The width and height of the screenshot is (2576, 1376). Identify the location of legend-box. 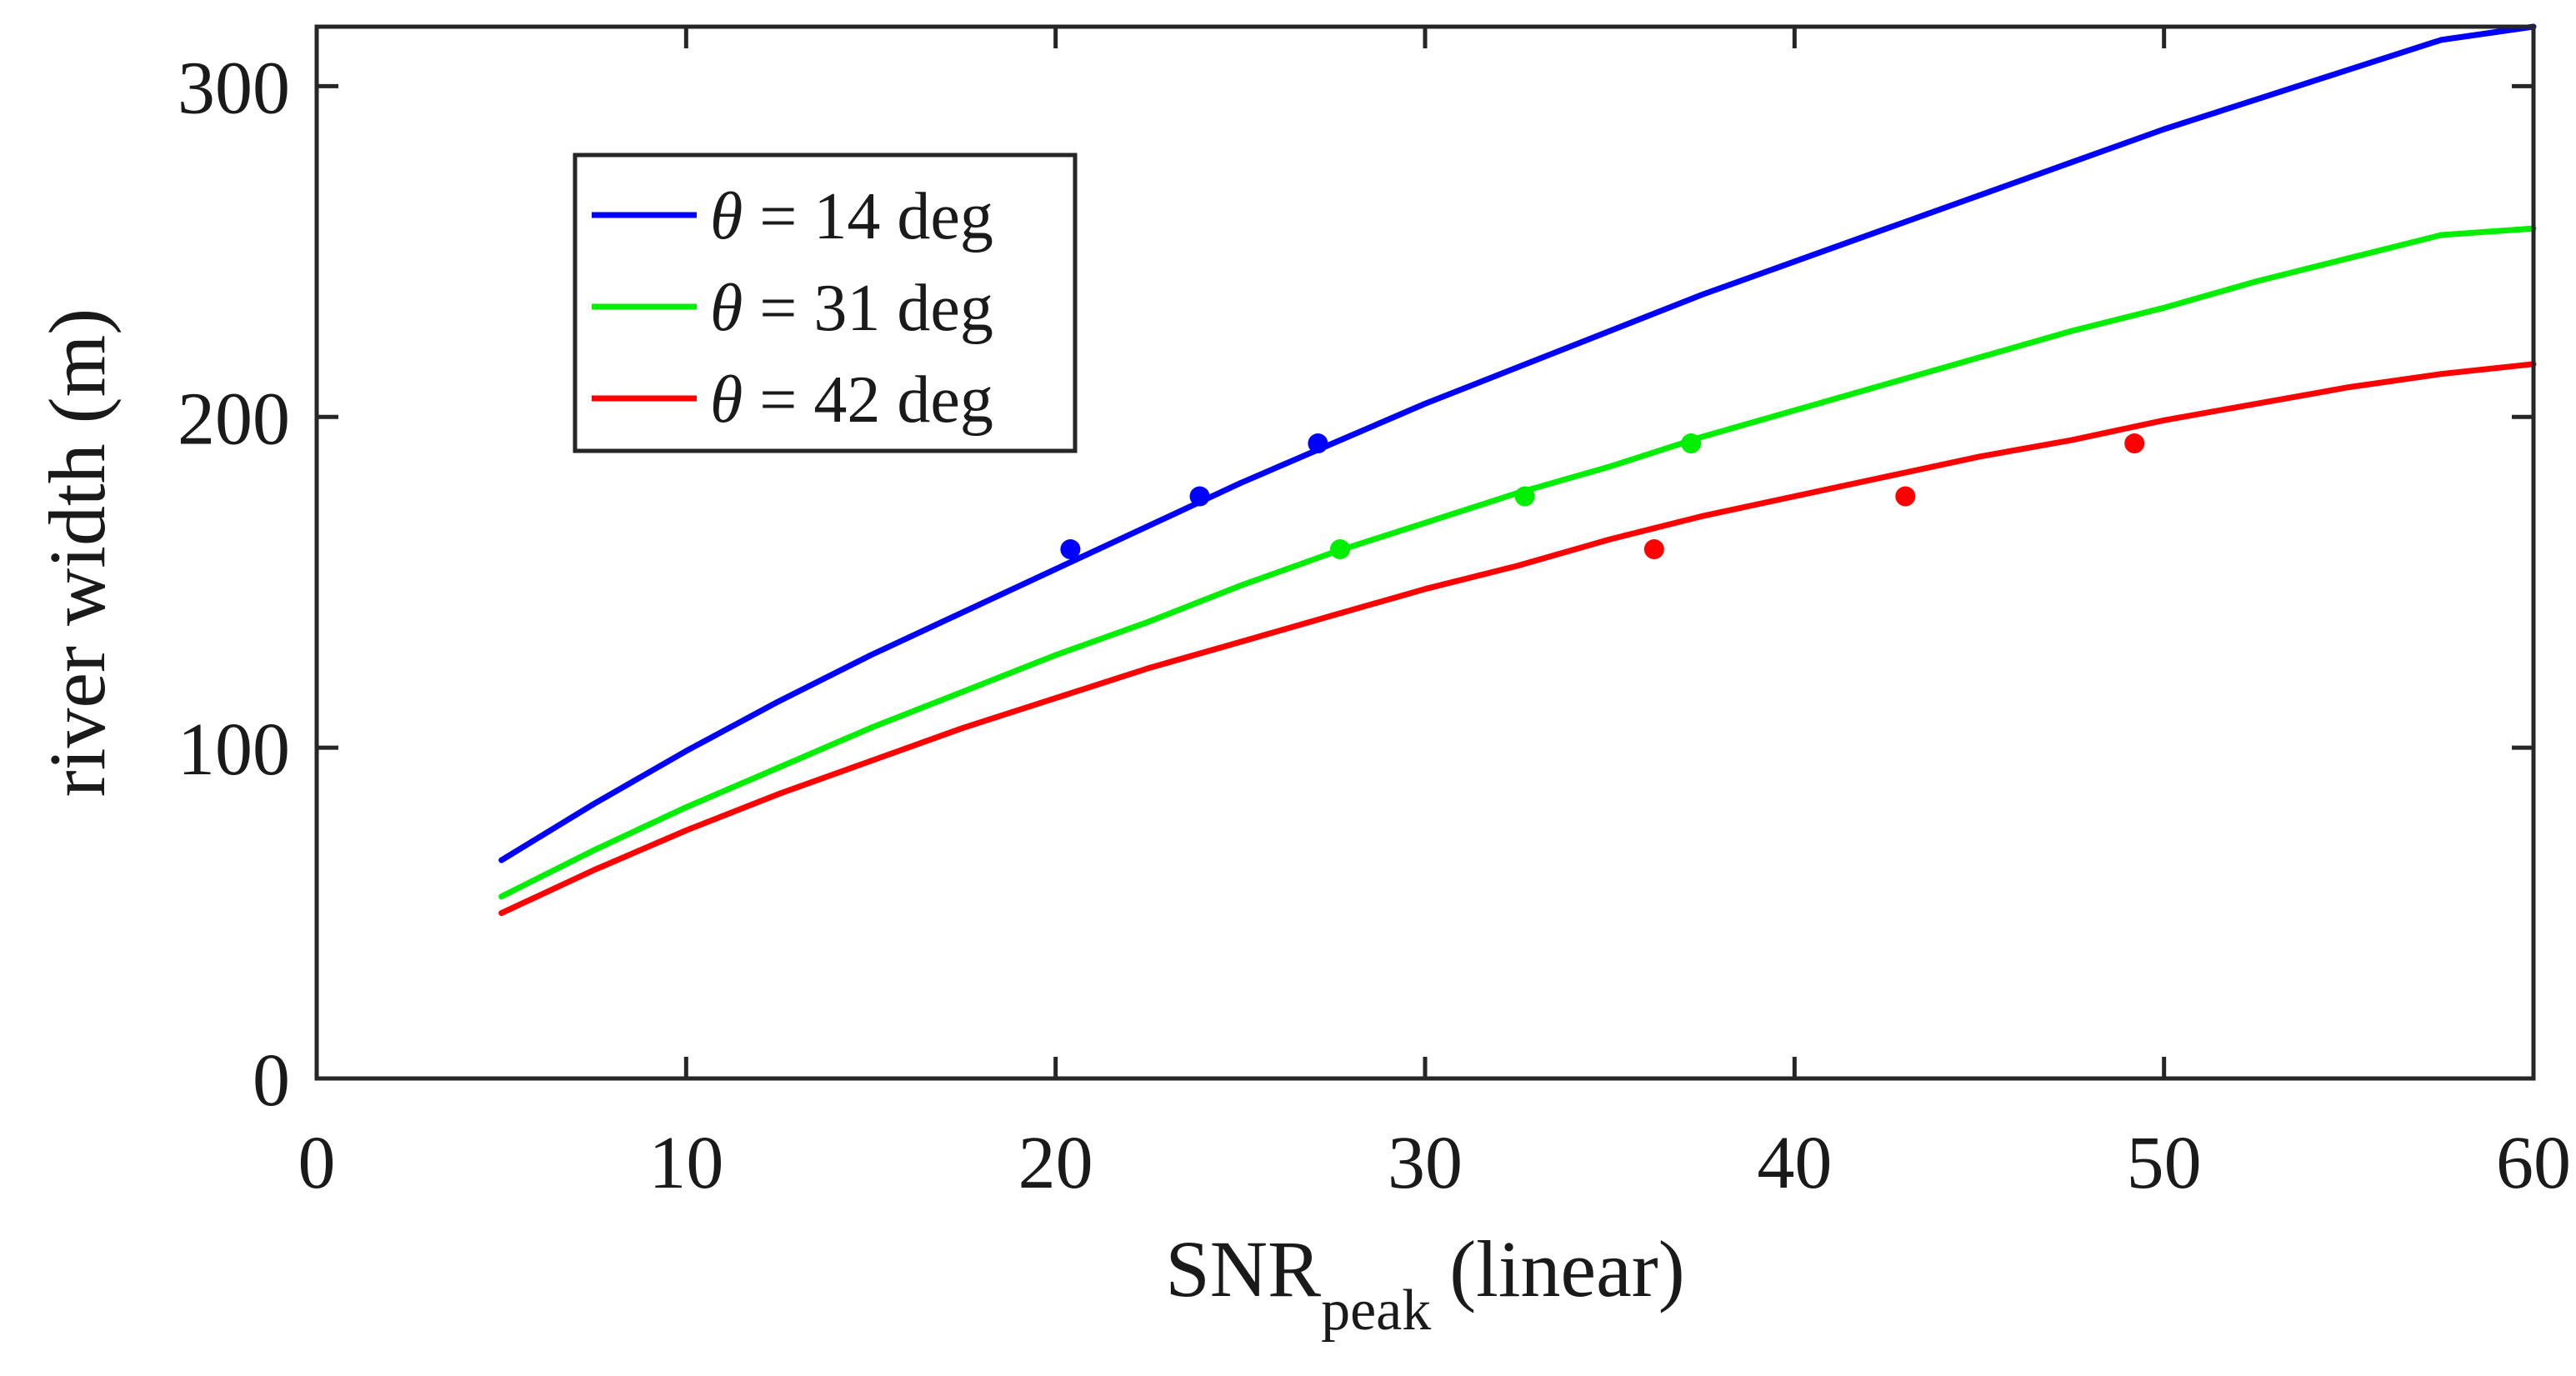
(826, 303).